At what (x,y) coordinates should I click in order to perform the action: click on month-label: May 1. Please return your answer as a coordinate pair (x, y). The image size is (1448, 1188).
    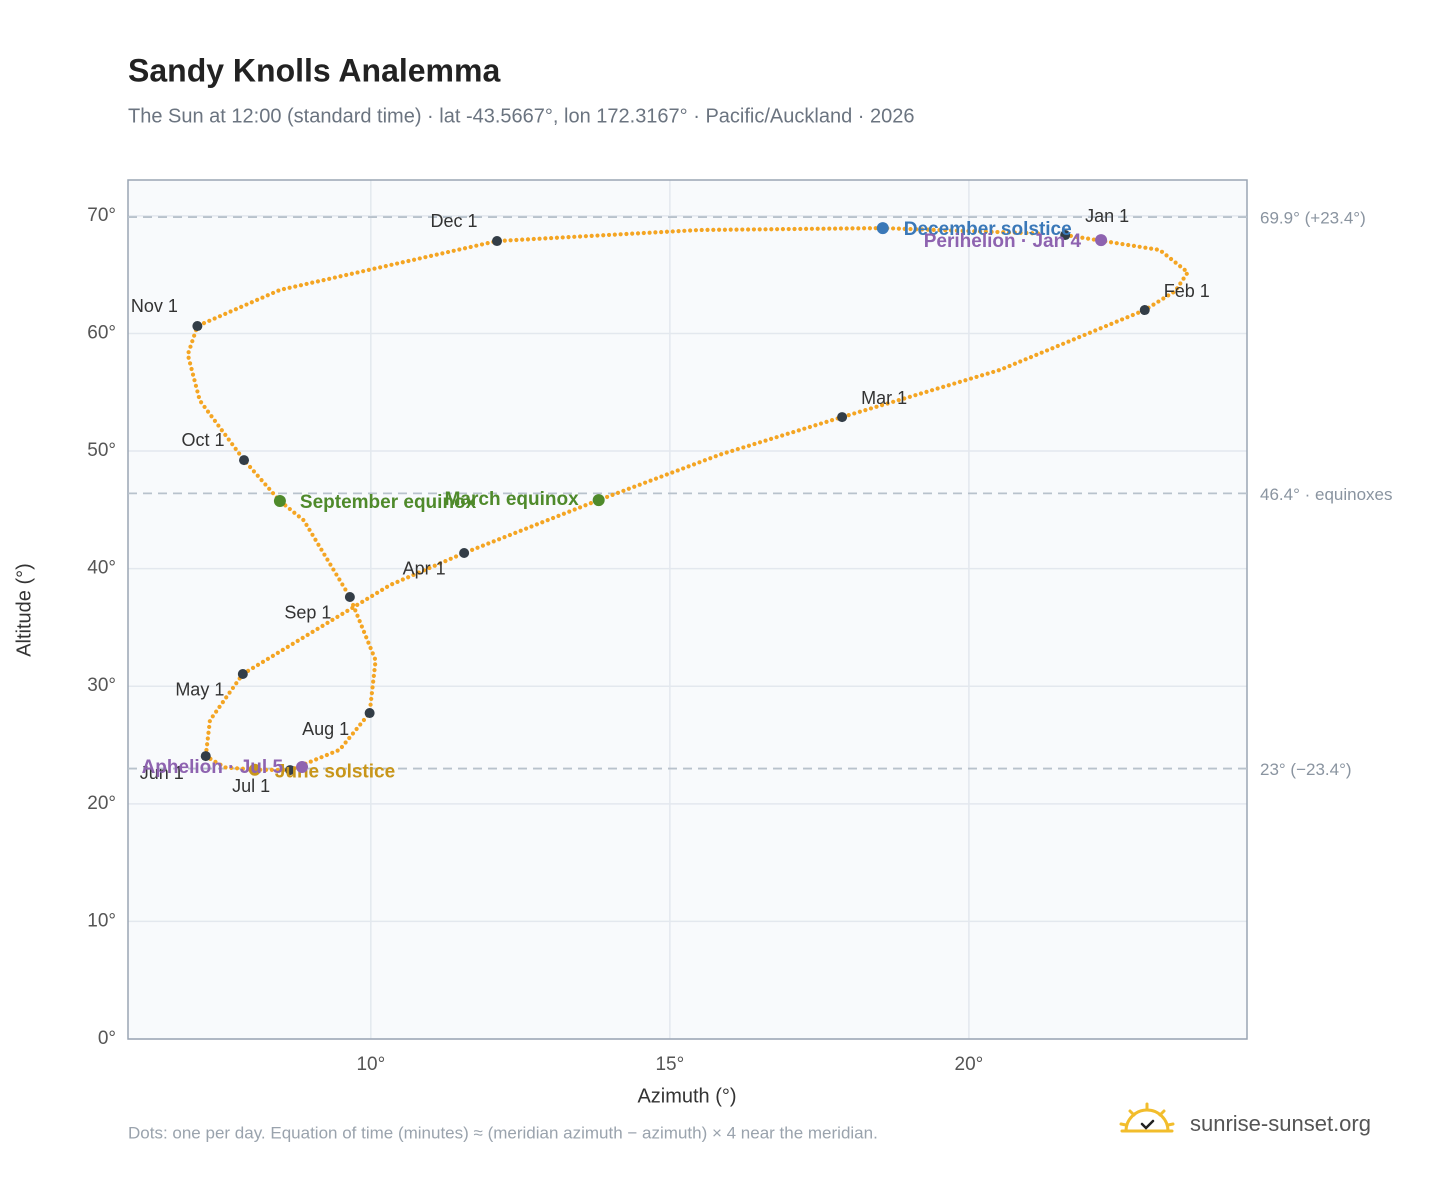
    Looking at the image, I should click on (199, 690).